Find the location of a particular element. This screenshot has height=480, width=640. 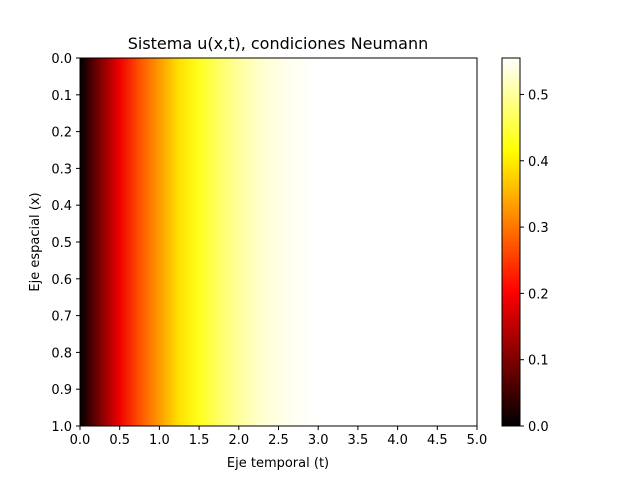

y-tick-label: 0.4 is located at coordinates (61, 206).